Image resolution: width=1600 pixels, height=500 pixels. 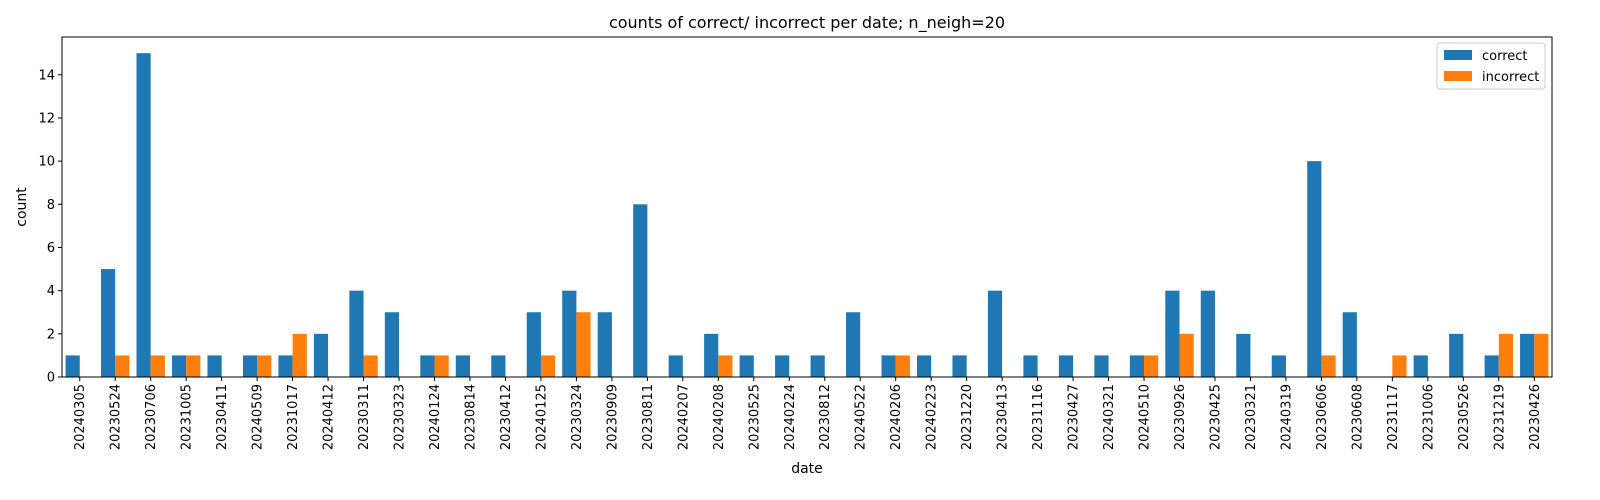 I want to click on x-tick-label: 20231220, so click(x=967, y=417).